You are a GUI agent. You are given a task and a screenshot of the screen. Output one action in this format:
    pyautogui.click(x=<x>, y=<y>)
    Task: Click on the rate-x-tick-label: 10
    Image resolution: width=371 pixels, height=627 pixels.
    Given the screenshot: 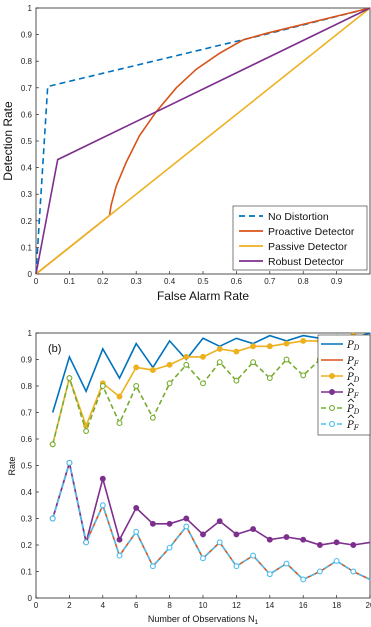 What is the action you would take?
    pyautogui.click(x=203, y=605)
    